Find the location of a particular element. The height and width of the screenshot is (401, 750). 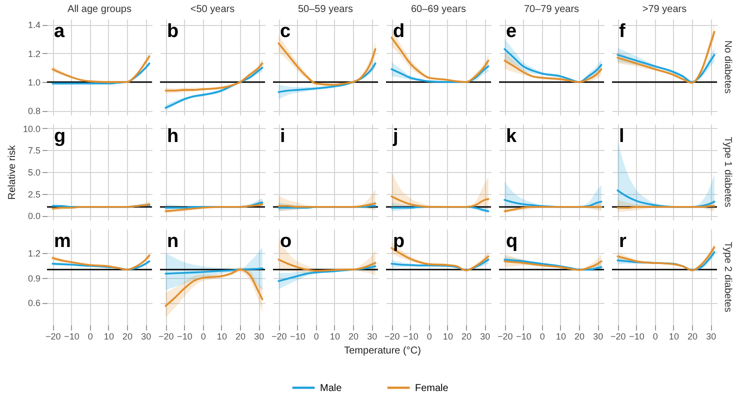

y-tick-label: 0.6 is located at coordinates (34, 303).